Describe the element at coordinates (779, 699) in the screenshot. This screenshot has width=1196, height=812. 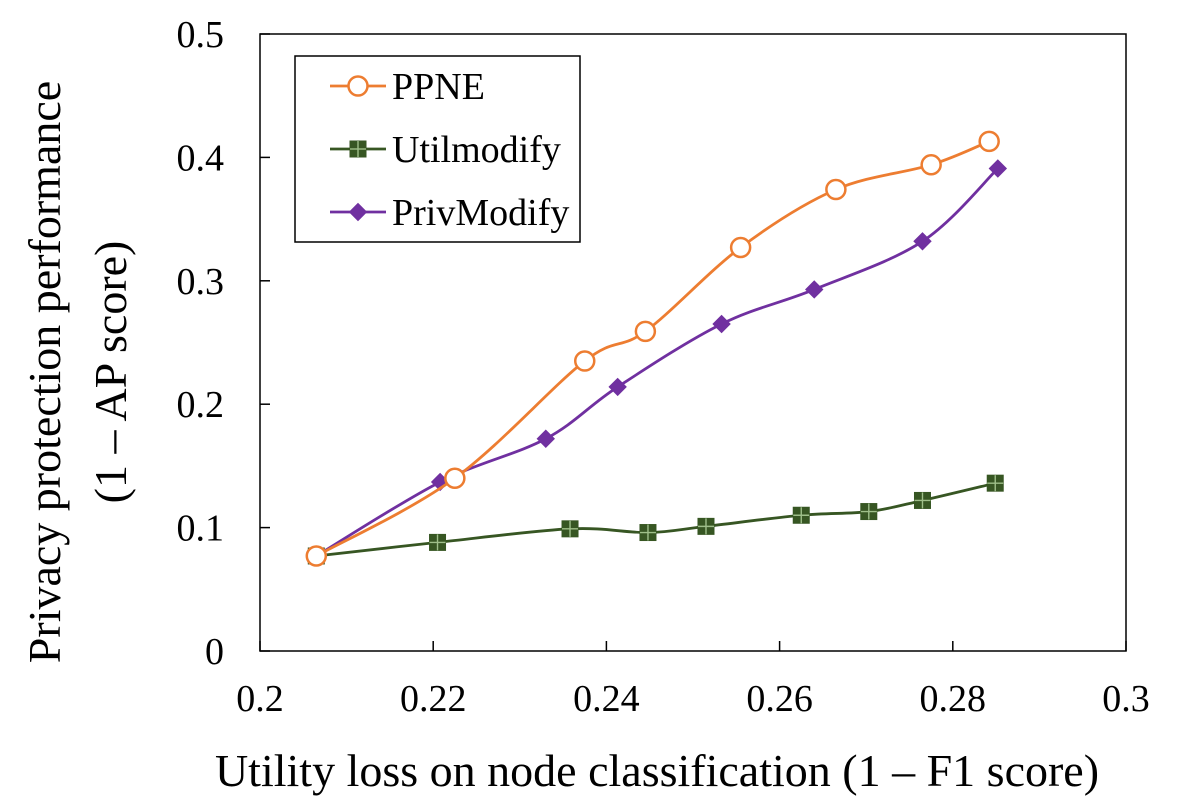
I see `x-tick-label: 0.26` at that location.